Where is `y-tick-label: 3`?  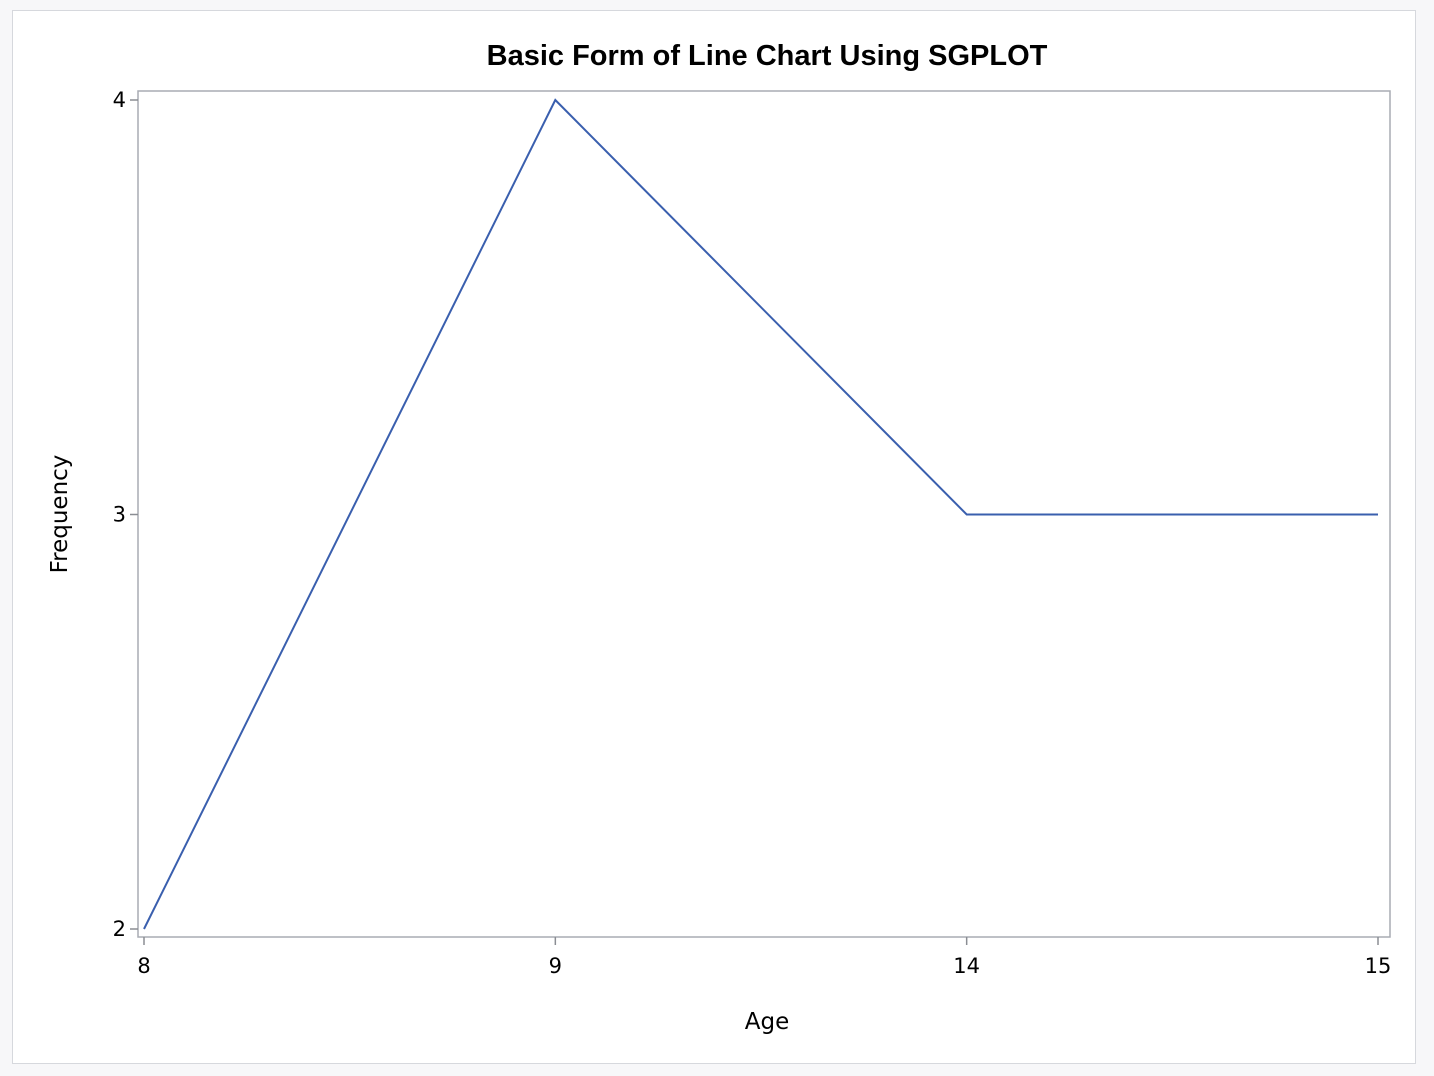
y-tick-label: 3 is located at coordinates (119, 515).